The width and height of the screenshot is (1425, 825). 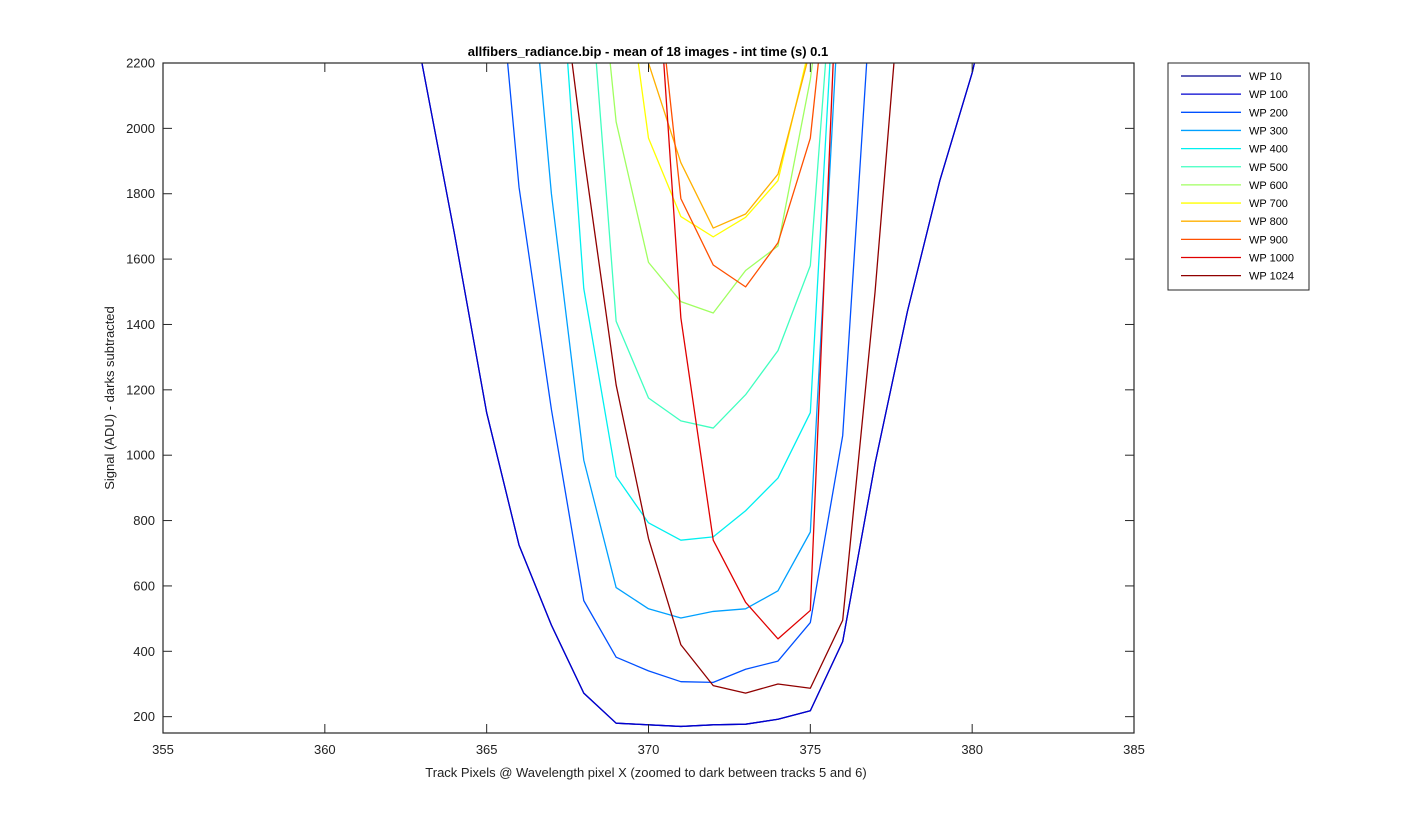 What do you see at coordinates (1268, 240) in the screenshot?
I see `legend-label: WP 900` at bounding box center [1268, 240].